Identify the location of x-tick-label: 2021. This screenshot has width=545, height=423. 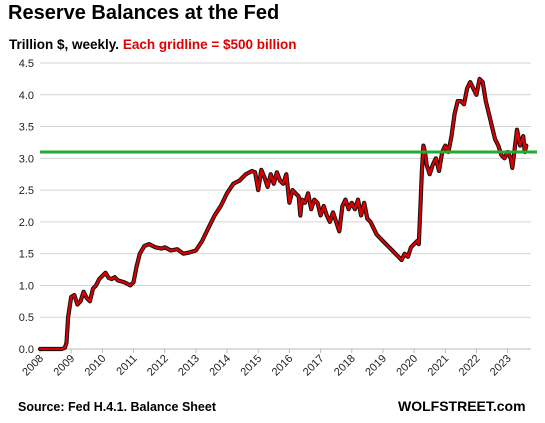
(439, 366).